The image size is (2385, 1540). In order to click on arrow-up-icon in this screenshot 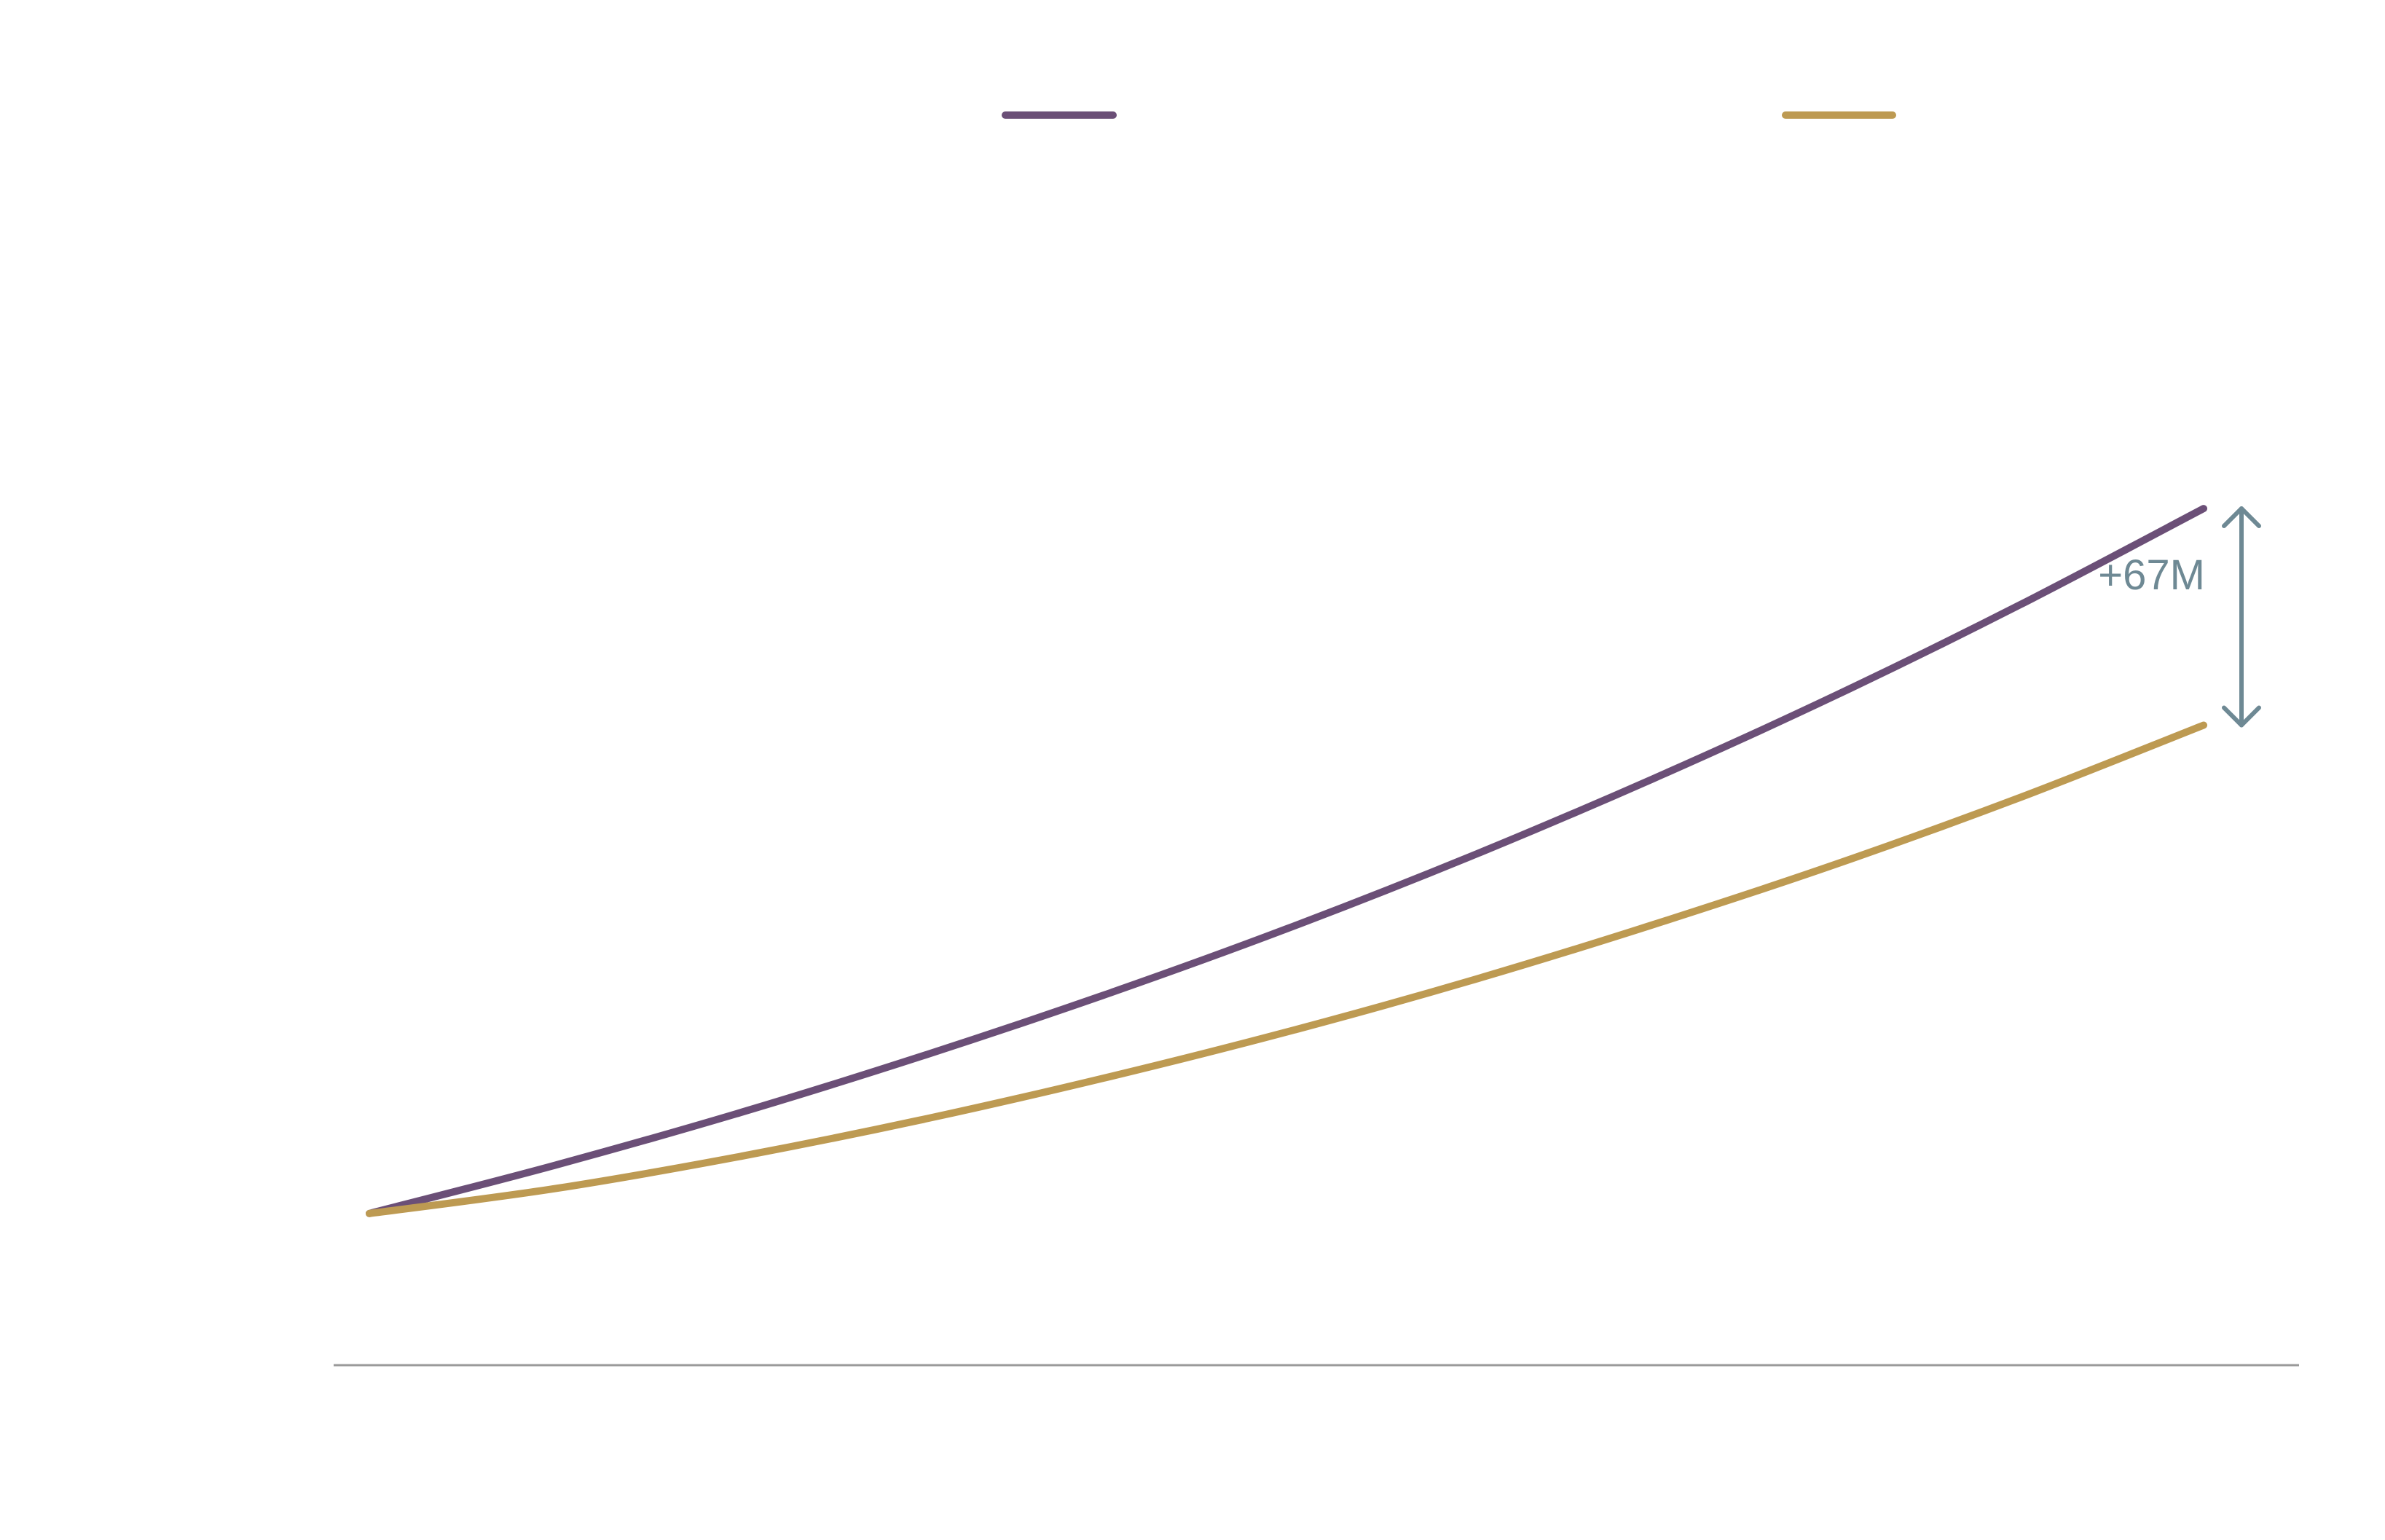, I will do `click(2241, 517)`.